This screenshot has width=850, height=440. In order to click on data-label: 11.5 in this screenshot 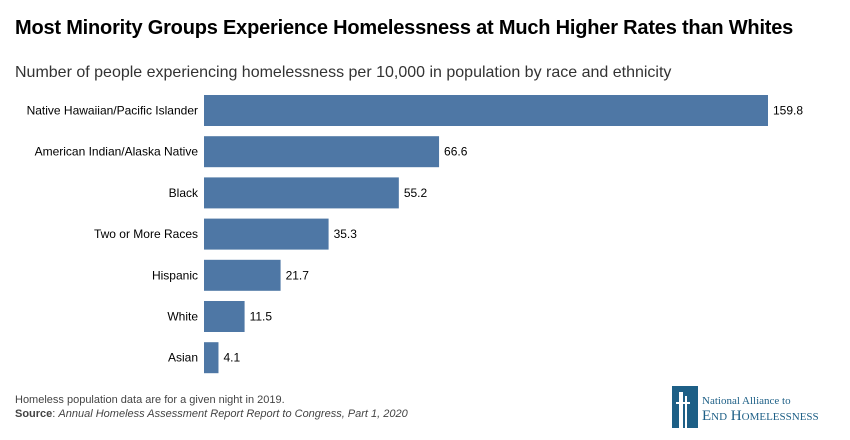, I will do `click(261, 317)`.